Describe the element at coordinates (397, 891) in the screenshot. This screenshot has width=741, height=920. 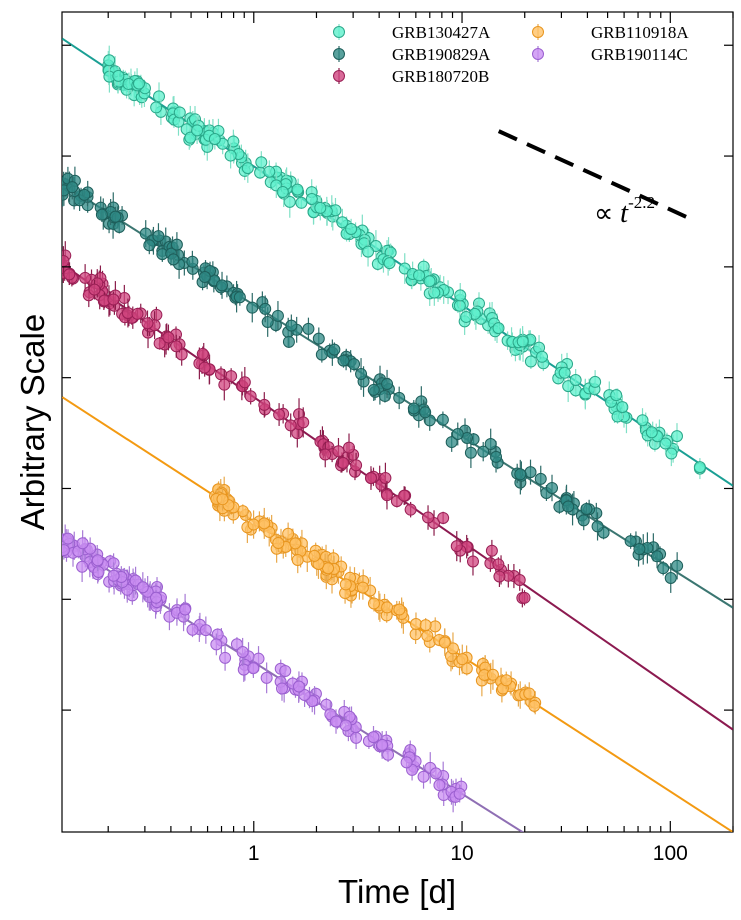
I see `x-axis-title: Time [d]` at that location.